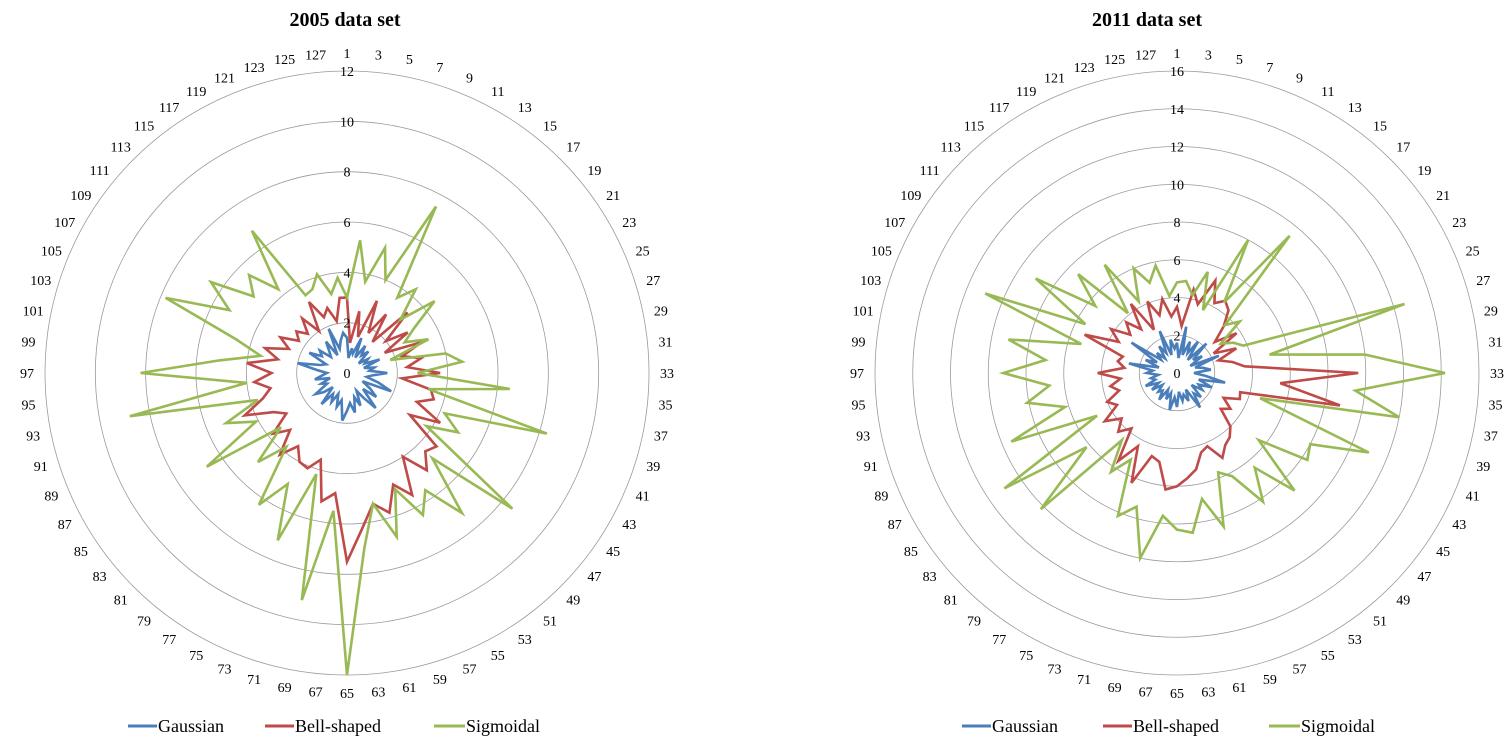 This screenshot has height=745, width=1506. I want to click on category-label: 35, so click(666, 405).